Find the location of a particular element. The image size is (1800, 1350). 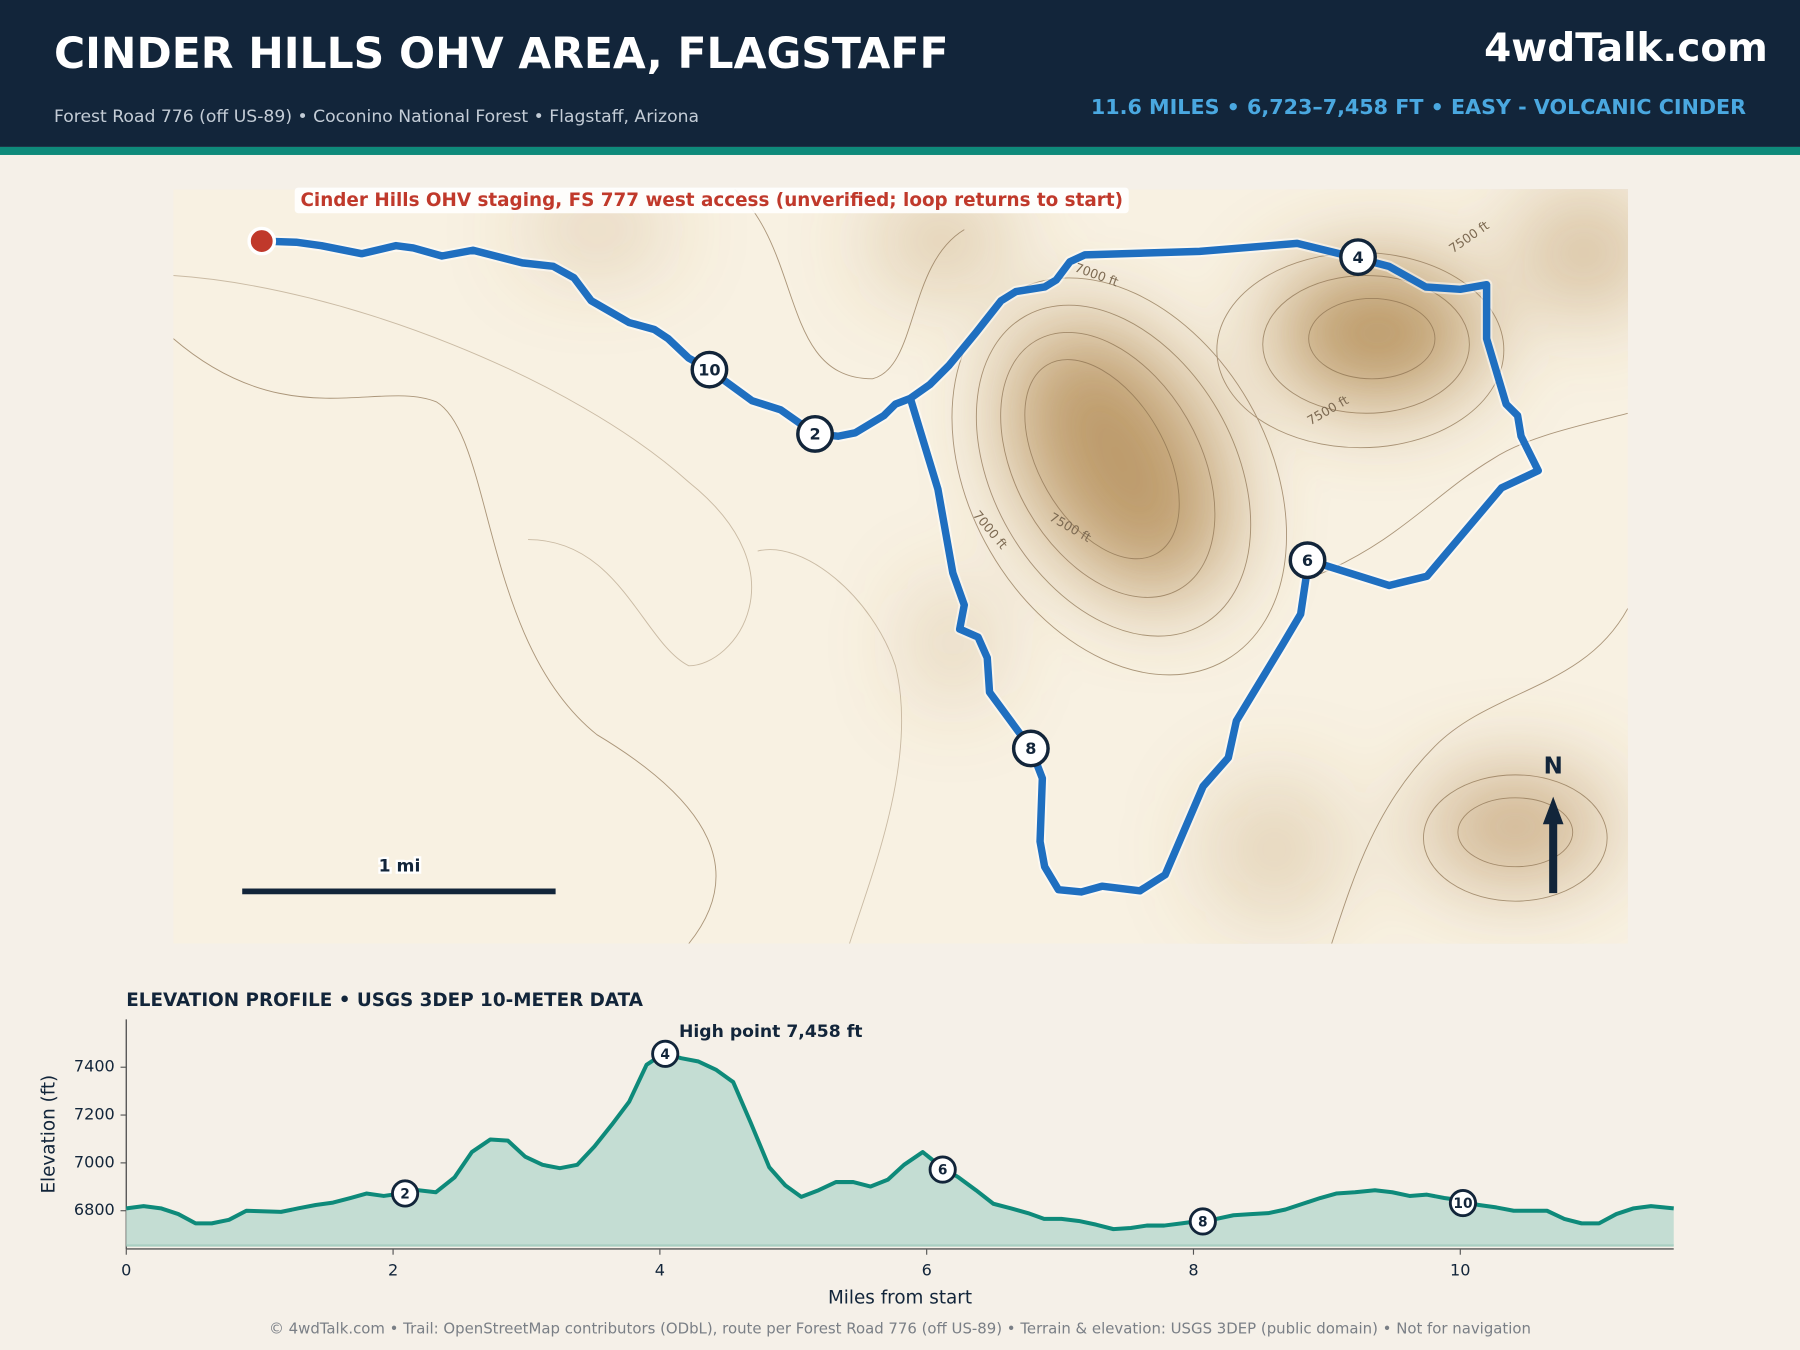

high-point-annotation: High point 7,458 ft is located at coordinates (770, 1032).